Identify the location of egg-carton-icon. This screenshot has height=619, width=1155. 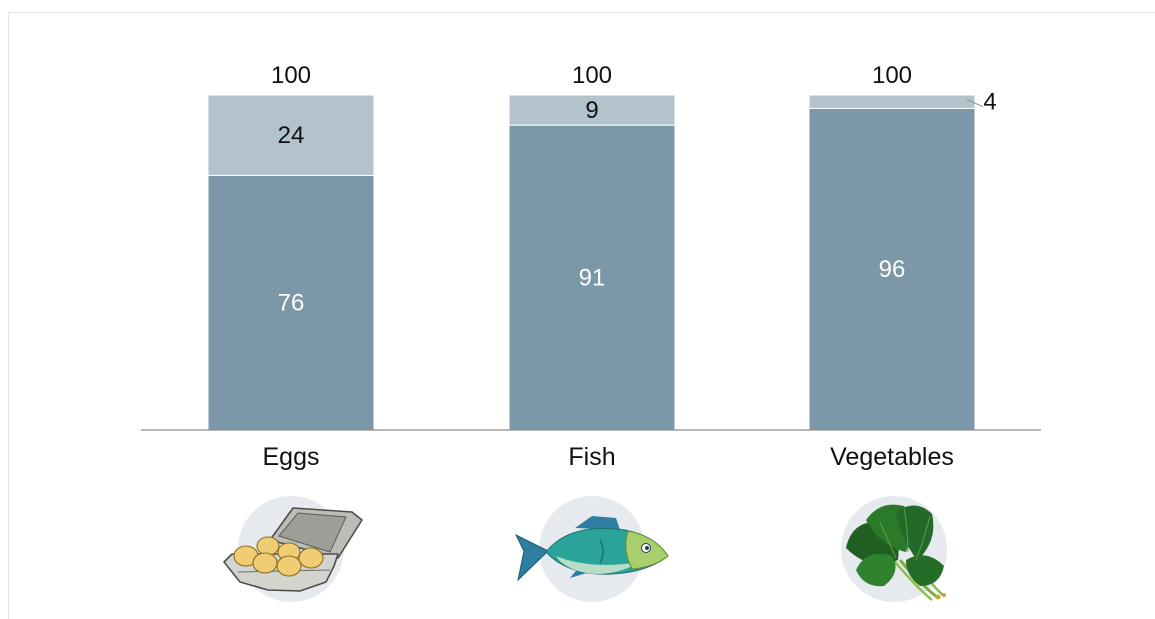
(293, 549).